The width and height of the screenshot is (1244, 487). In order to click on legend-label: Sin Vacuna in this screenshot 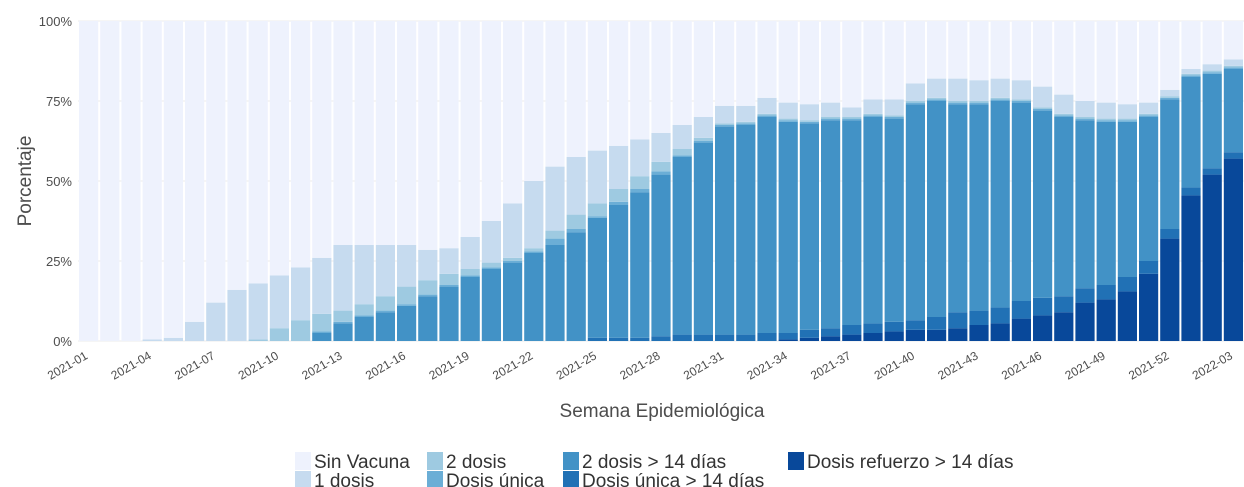, I will do `click(362, 462)`.